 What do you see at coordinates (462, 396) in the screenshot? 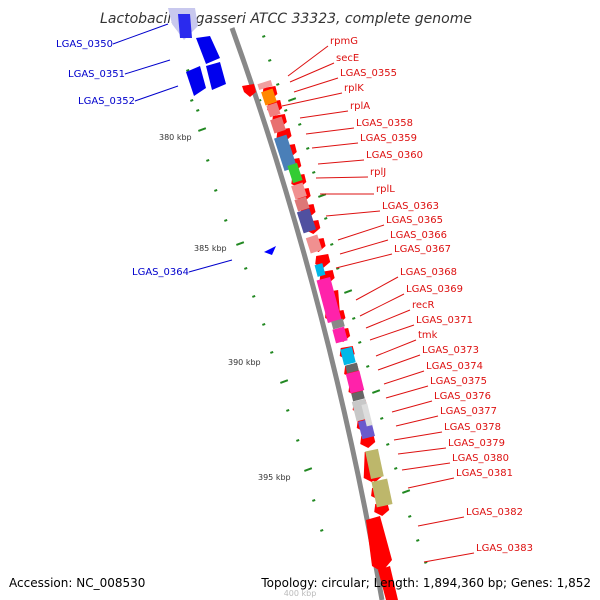
I see `forward-gene-label: LGAS_0376` at bounding box center [462, 396].